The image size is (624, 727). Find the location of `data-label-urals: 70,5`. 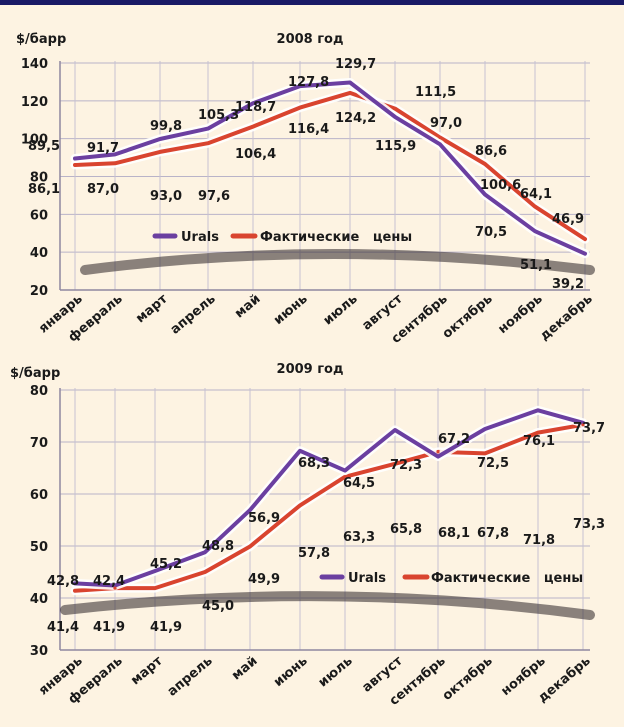

data-label-urals: 70,5 is located at coordinates (491, 232).